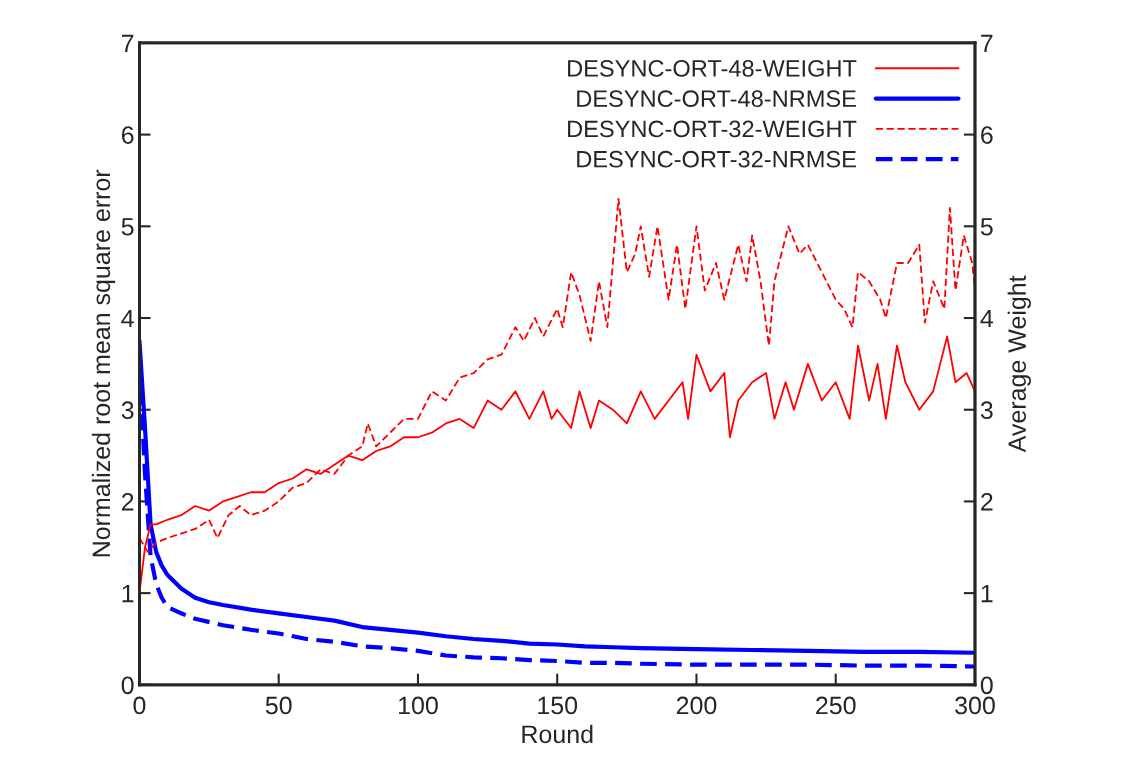 The height and width of the screenshot is (780, 1143). What do you see at coordinates (139, 705) in the screenshot?
I see `x-tick-label: 0` at bounding box center [139, 705].